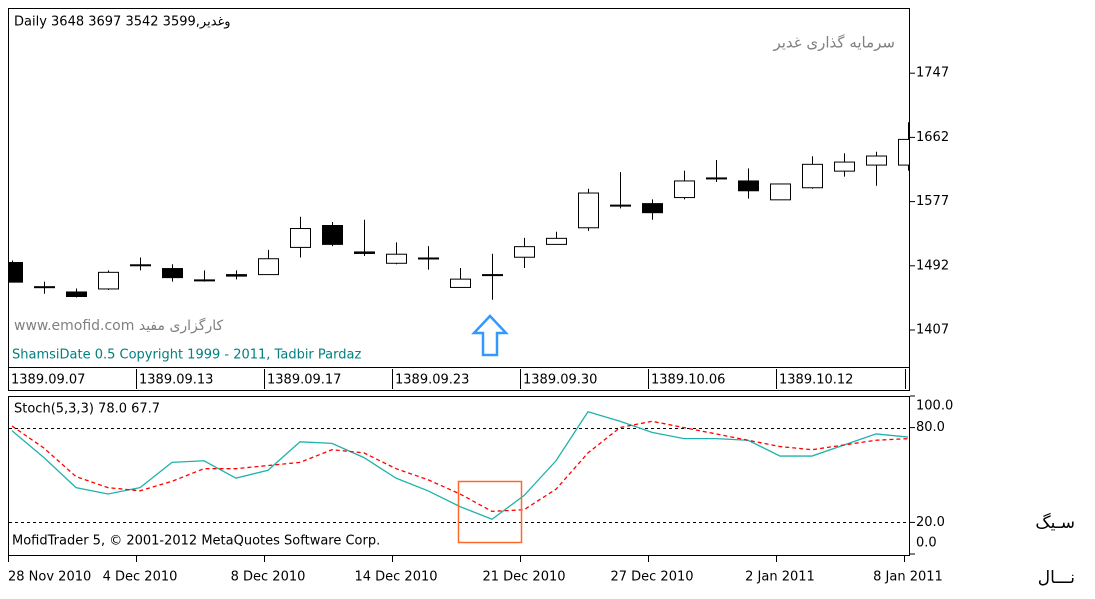 Image resolution: width=1095 pixels, height=599 pixels. What do you see at coordinates (140, 577) in the screenshot?
I see `x-tick-label: 4 Dec 2010` at bounding box center [140, 577].